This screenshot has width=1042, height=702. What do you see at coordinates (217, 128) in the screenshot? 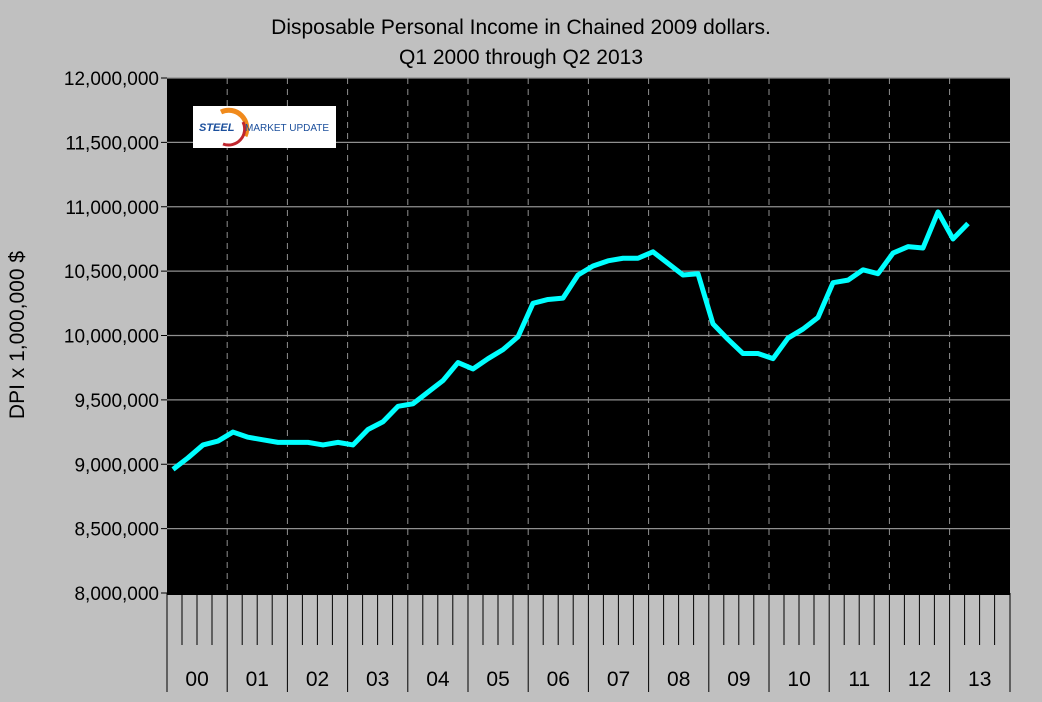
I see `svg-text: STEEL` at bounding box center [217, 128].